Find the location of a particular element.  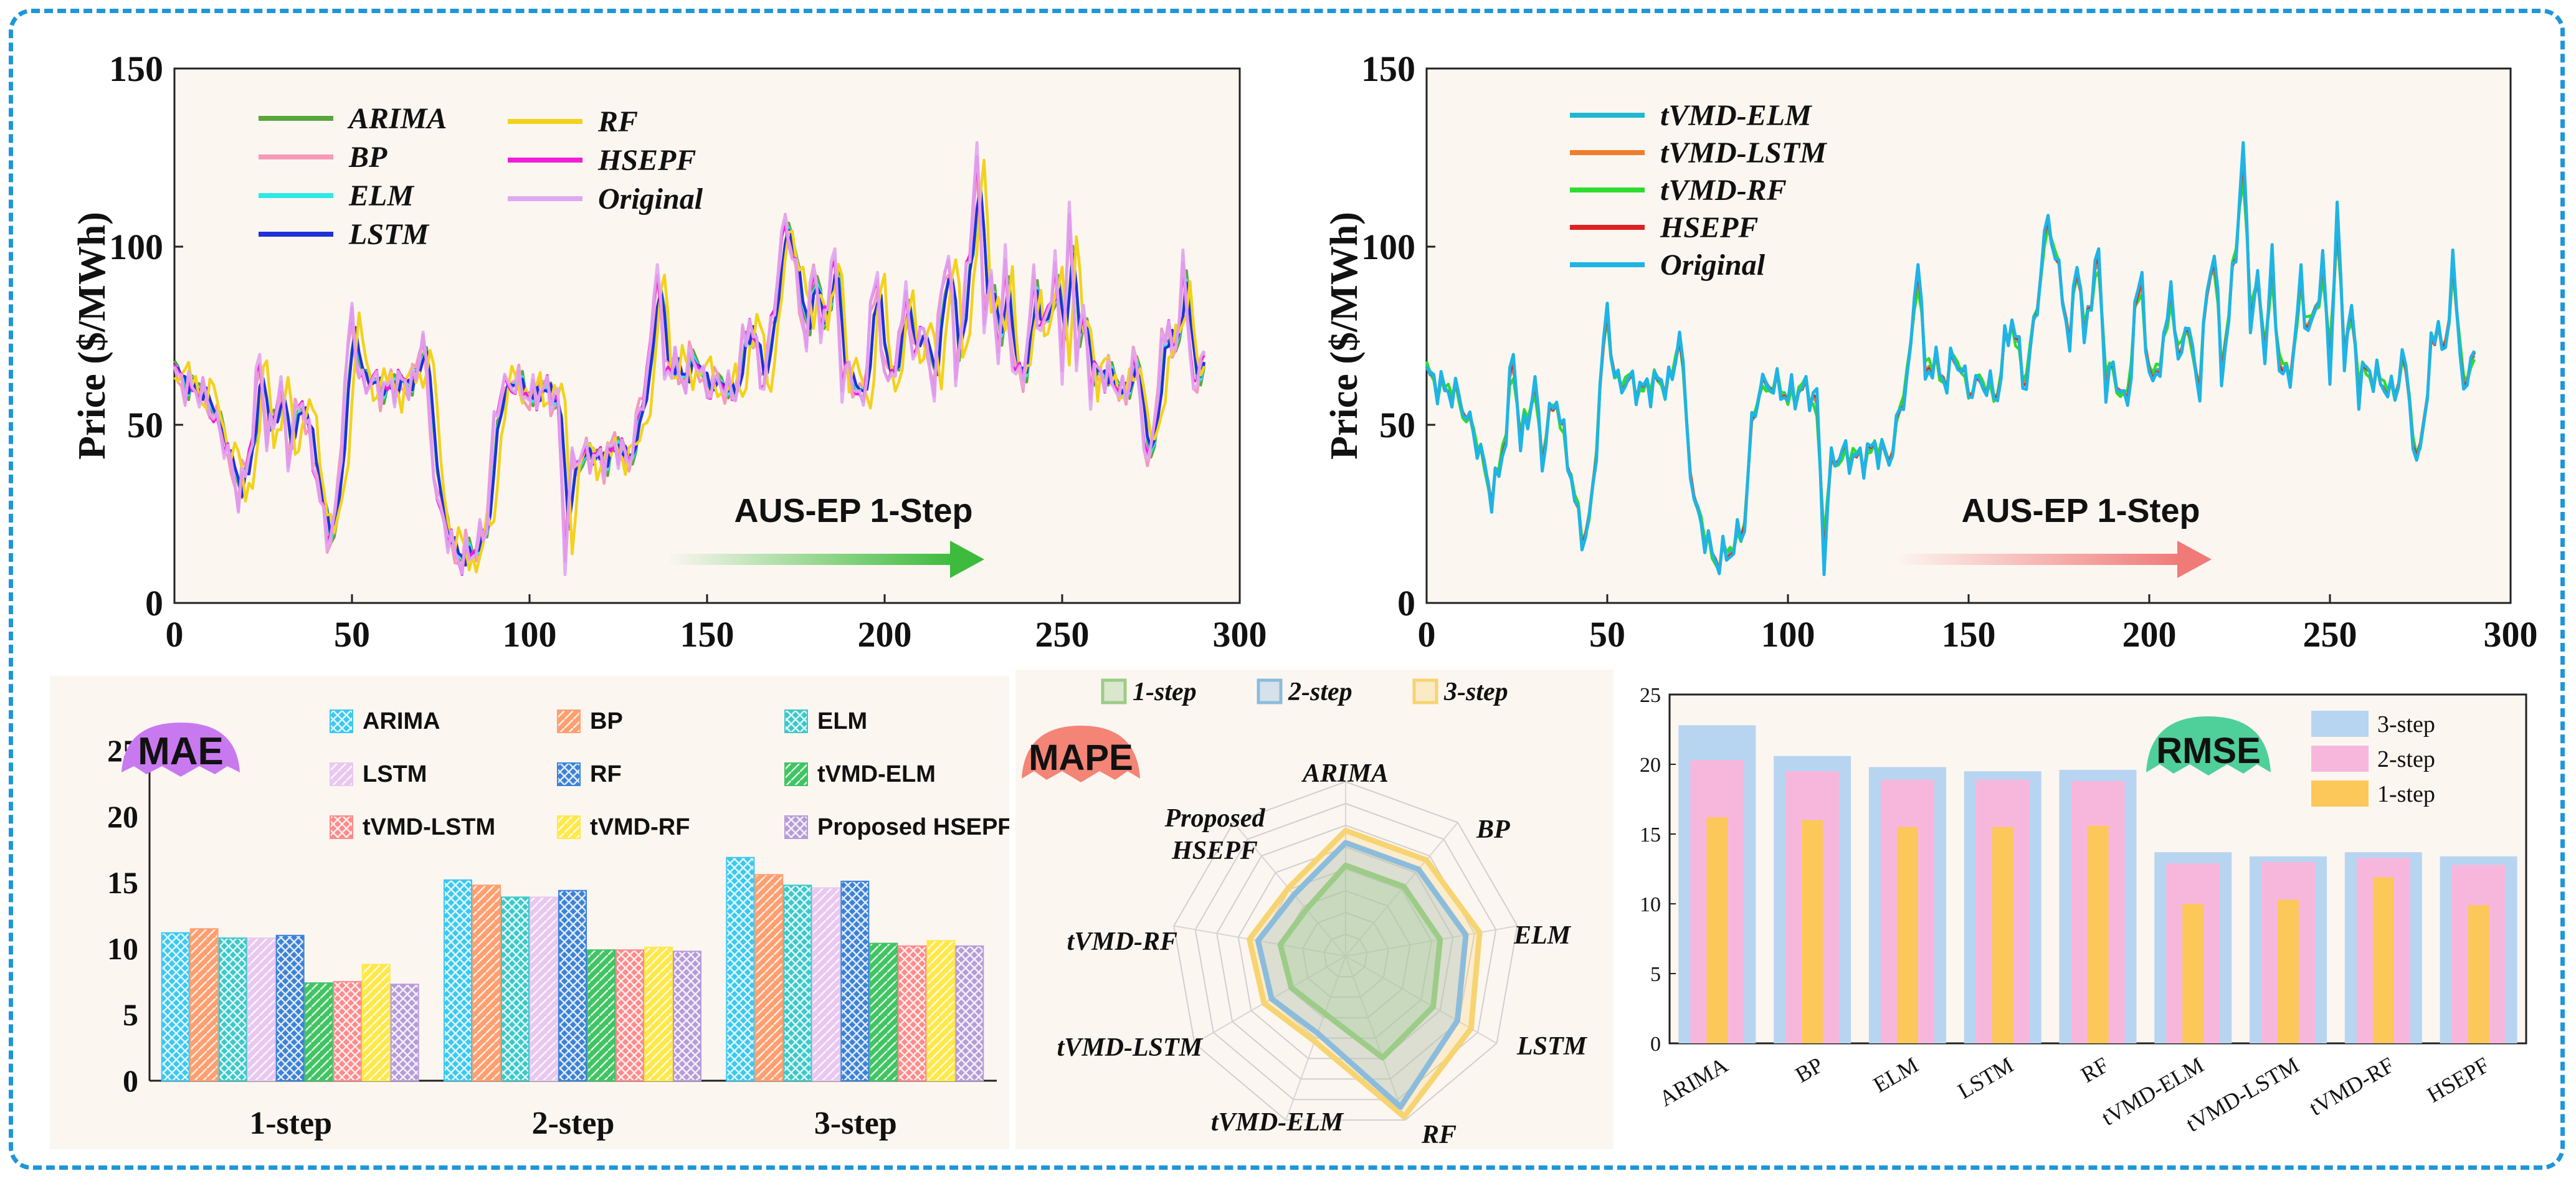

x-category-label: tVMD-RF is located at coordinates (2351, 1086).